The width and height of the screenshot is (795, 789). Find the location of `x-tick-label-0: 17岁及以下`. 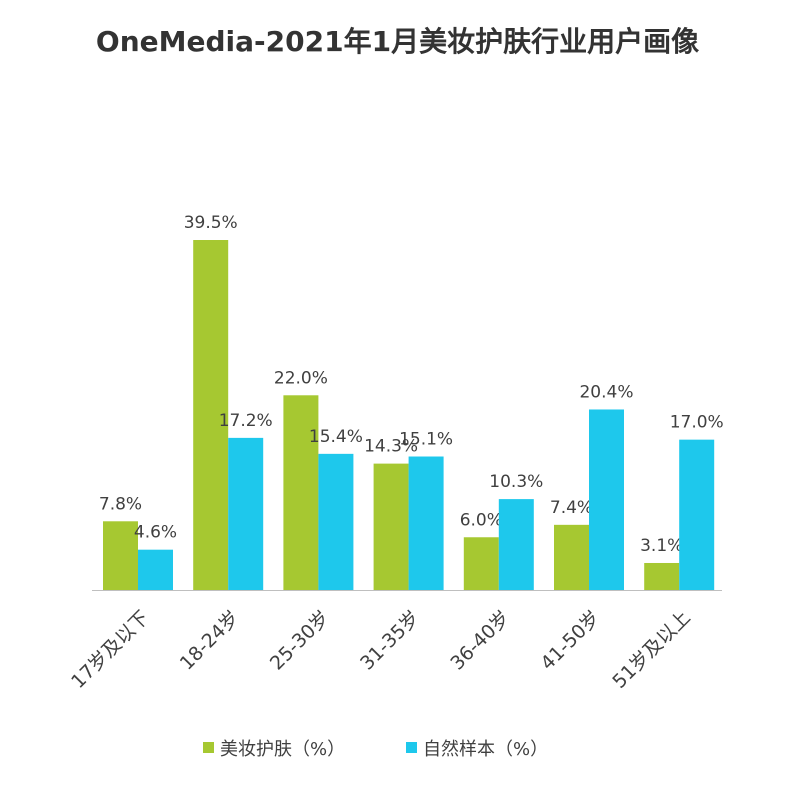

x-tick-label-0: 17岁及以下 is located at coordinates (110, 649).